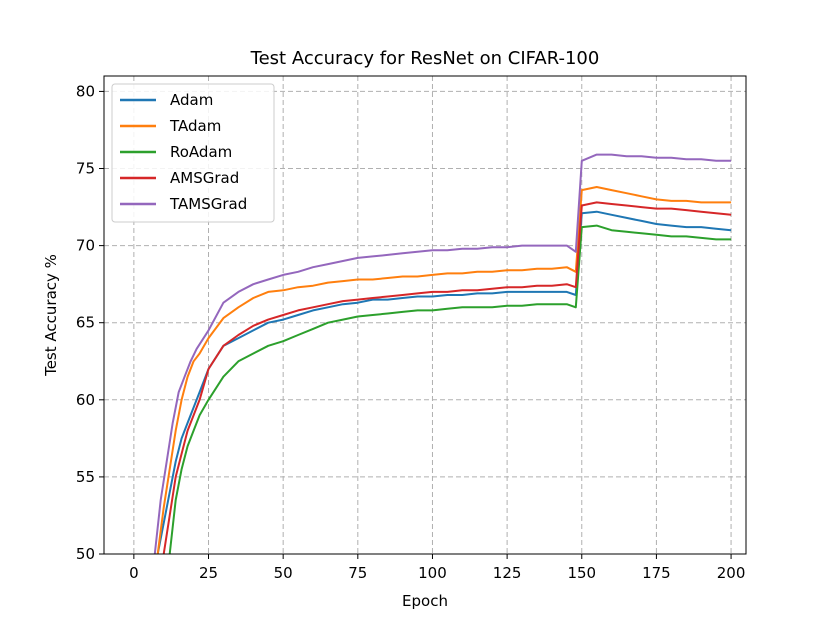 The width and height of the screenshot is (830, 623). I want to click on y-tick-label: 80, so click(85, 91).